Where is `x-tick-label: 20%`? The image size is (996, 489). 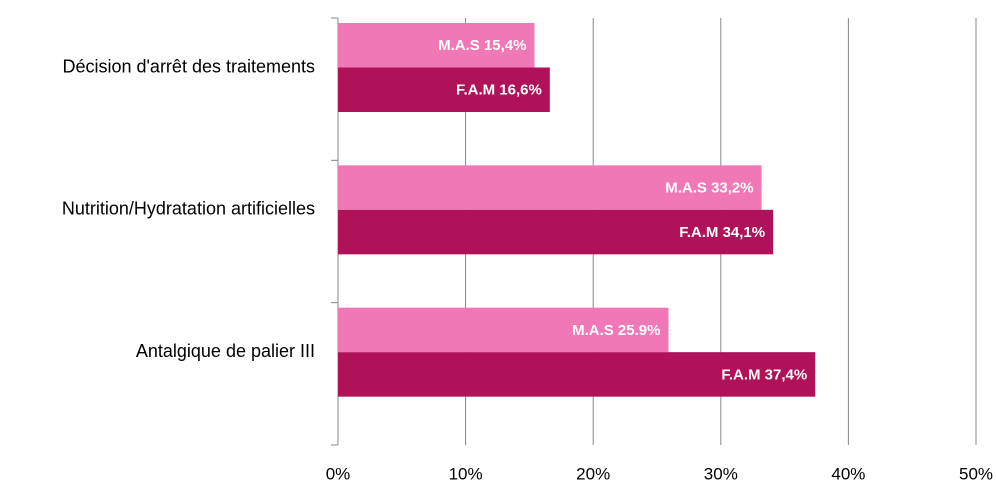
x-tick-label: 20% is located at coordinates (593, 473).